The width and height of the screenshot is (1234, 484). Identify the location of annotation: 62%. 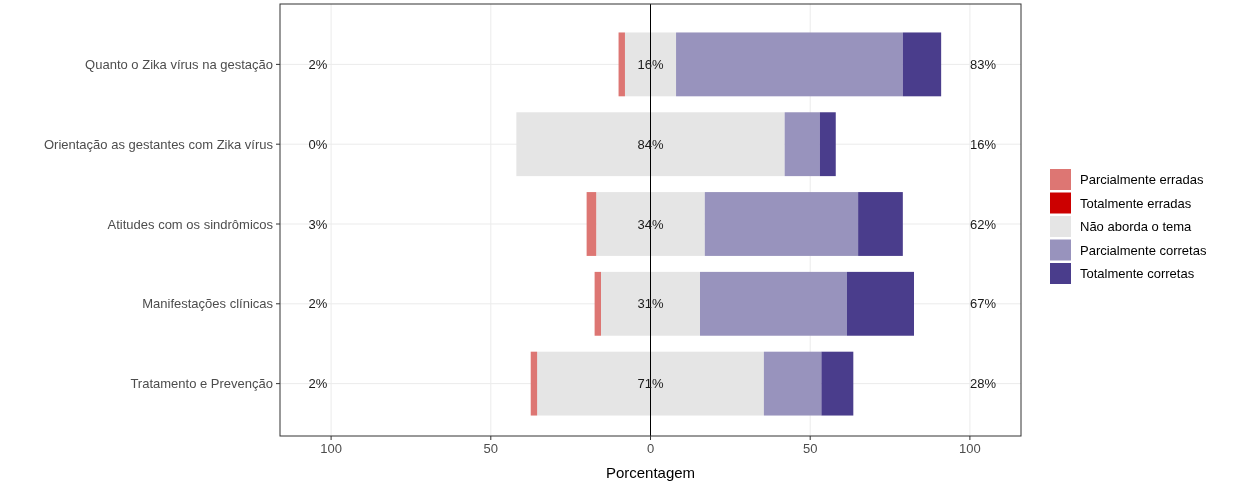
(983, 224).